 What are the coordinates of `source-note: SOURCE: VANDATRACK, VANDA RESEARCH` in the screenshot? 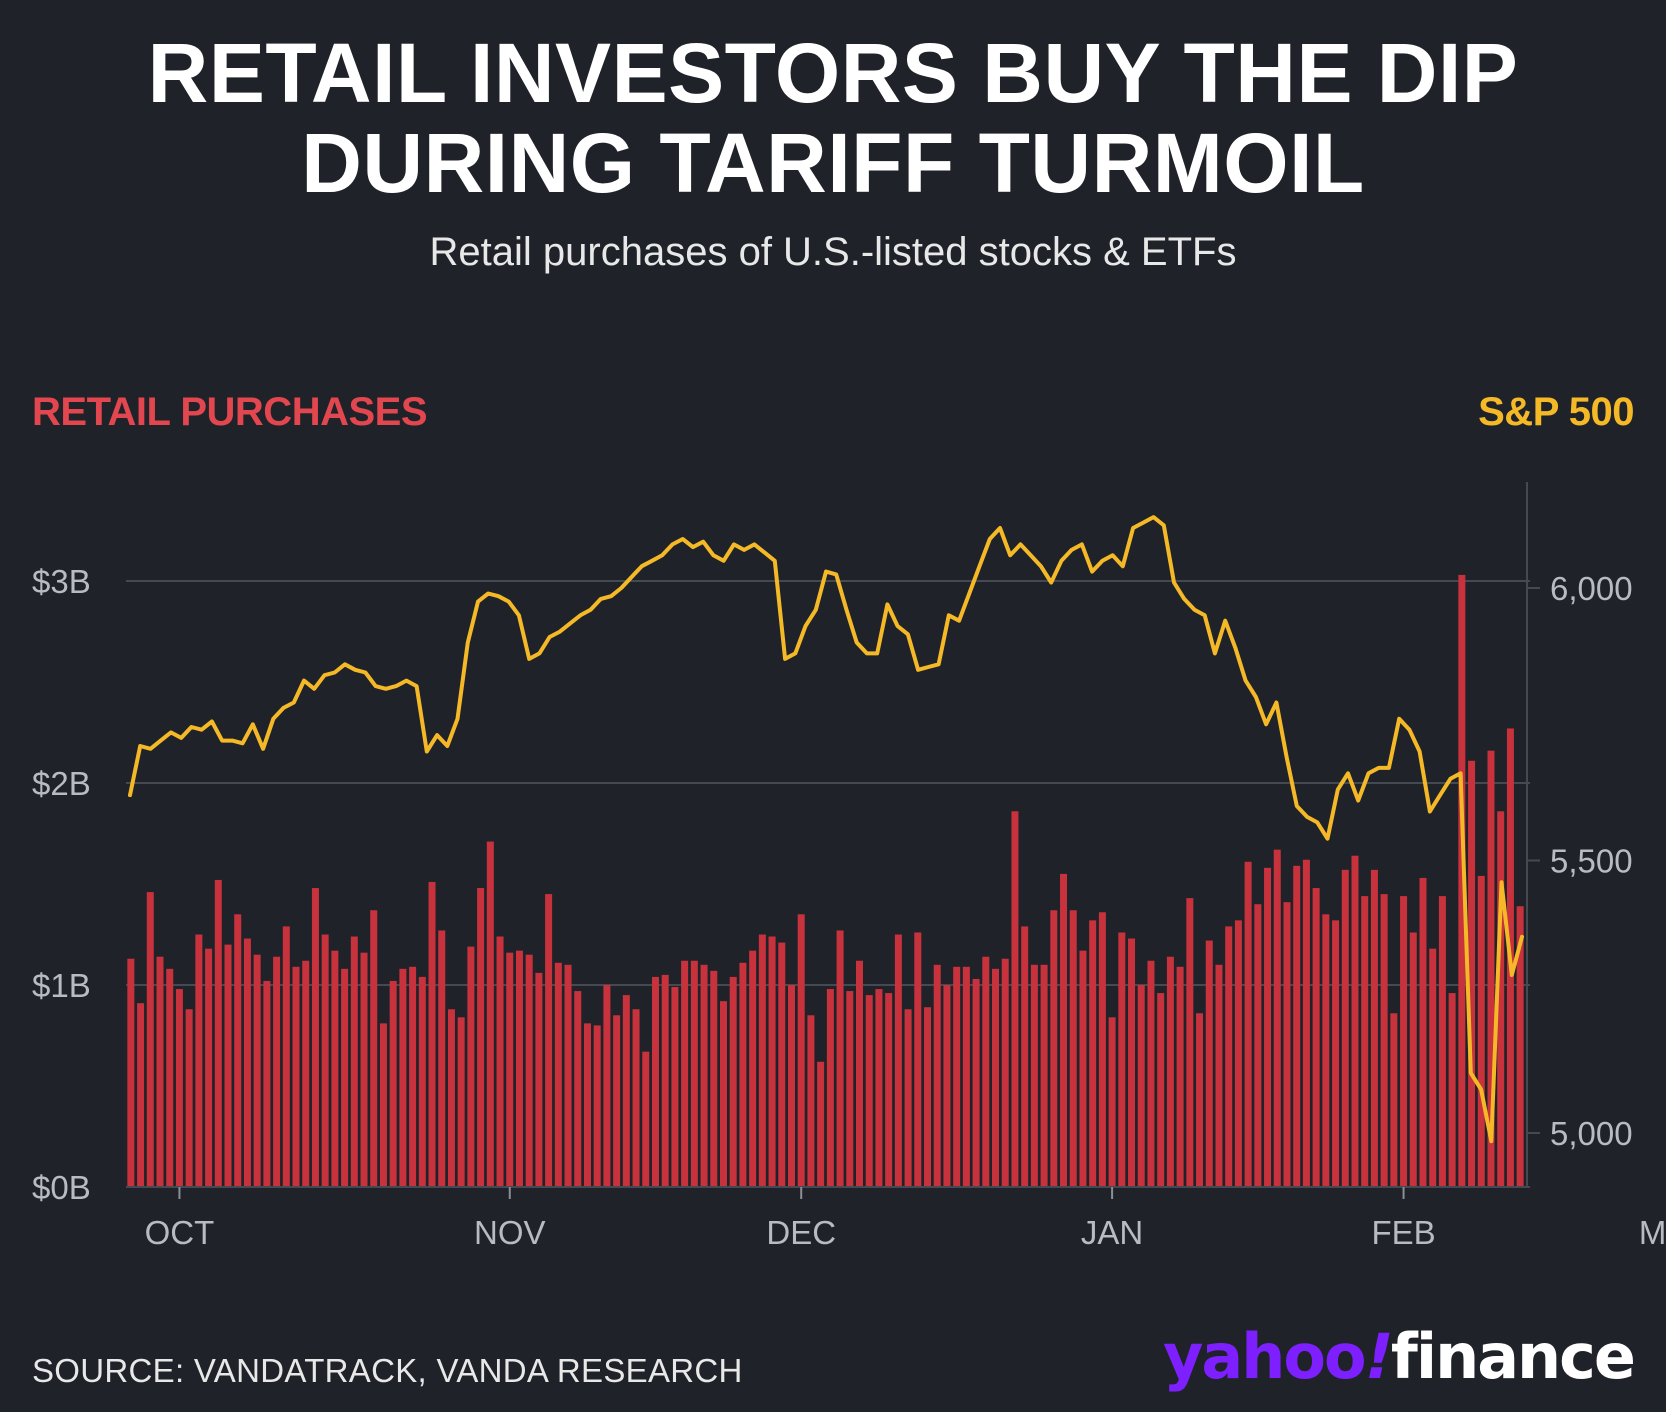 It's located at (387, 1370).